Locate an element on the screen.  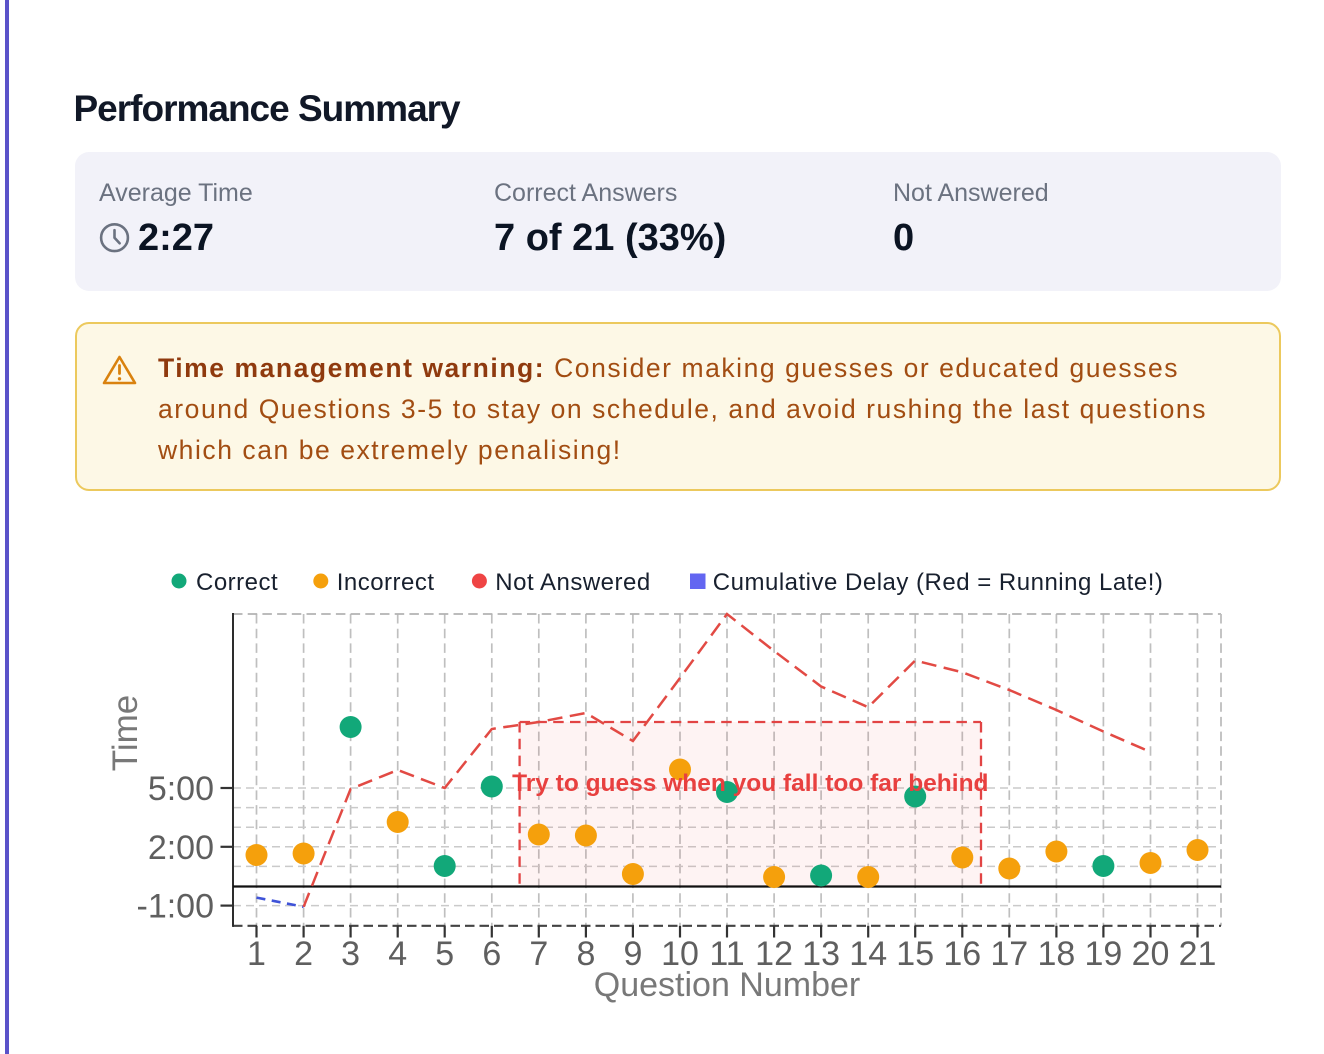
svg-text: 9 is located at coordinates (632, 954).